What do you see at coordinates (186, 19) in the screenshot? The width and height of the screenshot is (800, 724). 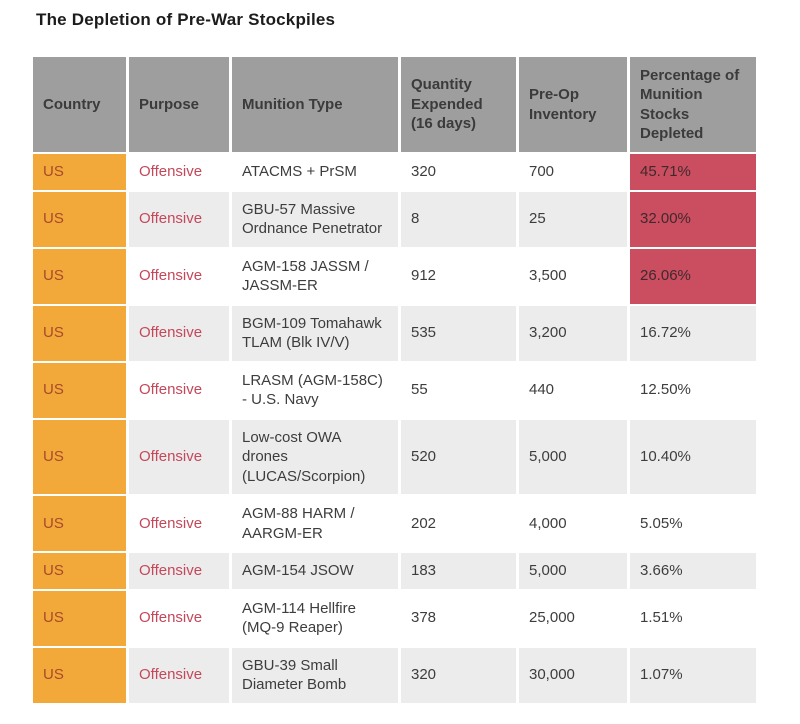 I see `page-title: The Depletion of Pre-War Stockpiles` at bounding box center [186, 19].